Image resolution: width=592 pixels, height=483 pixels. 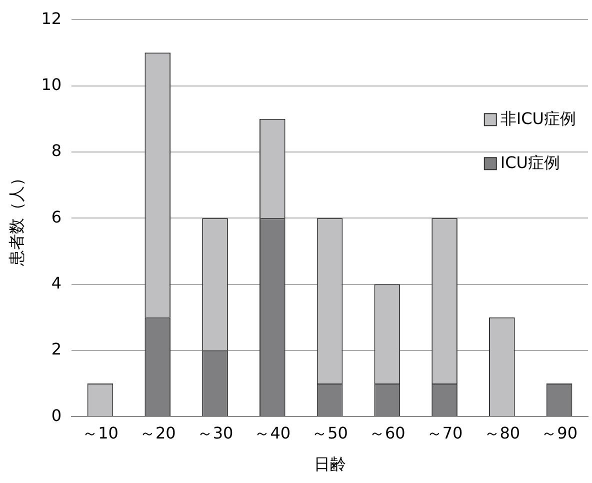 What do you see at coordinates (387, 432) in the screenshot?
I see `x-tick-label: ～60` at bounding box center [387, 432].